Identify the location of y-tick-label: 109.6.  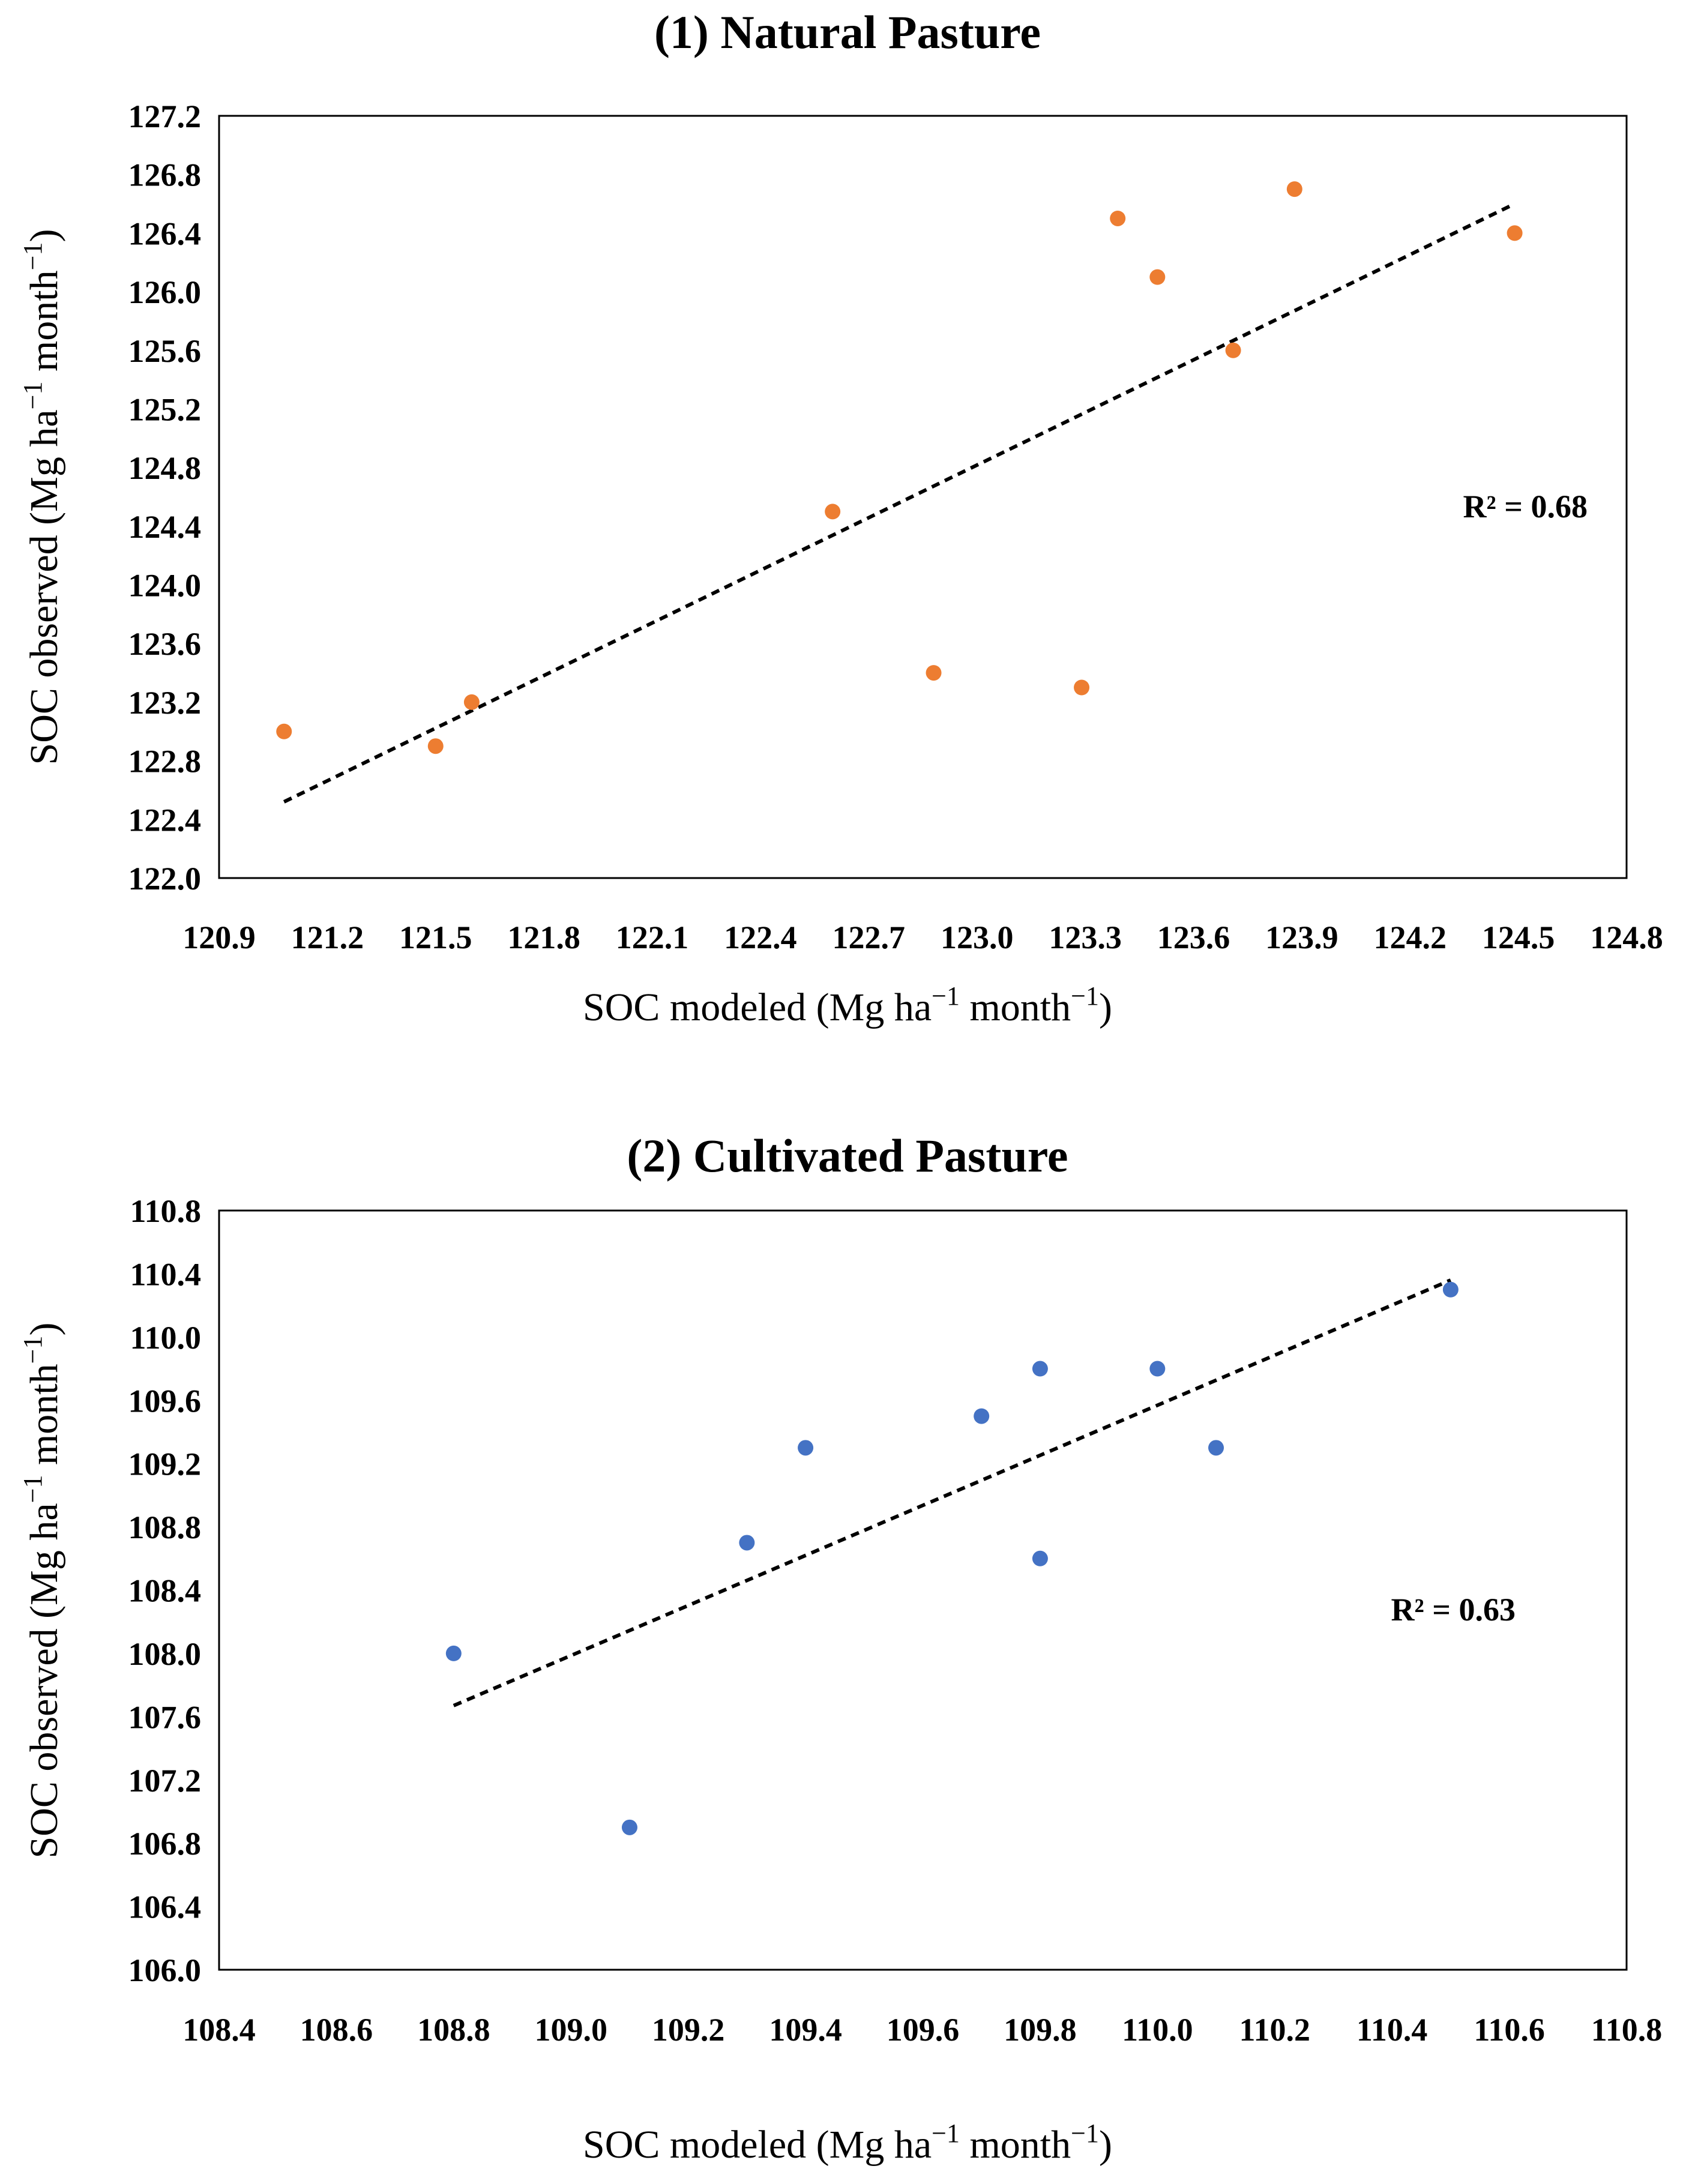
(165, 1401).